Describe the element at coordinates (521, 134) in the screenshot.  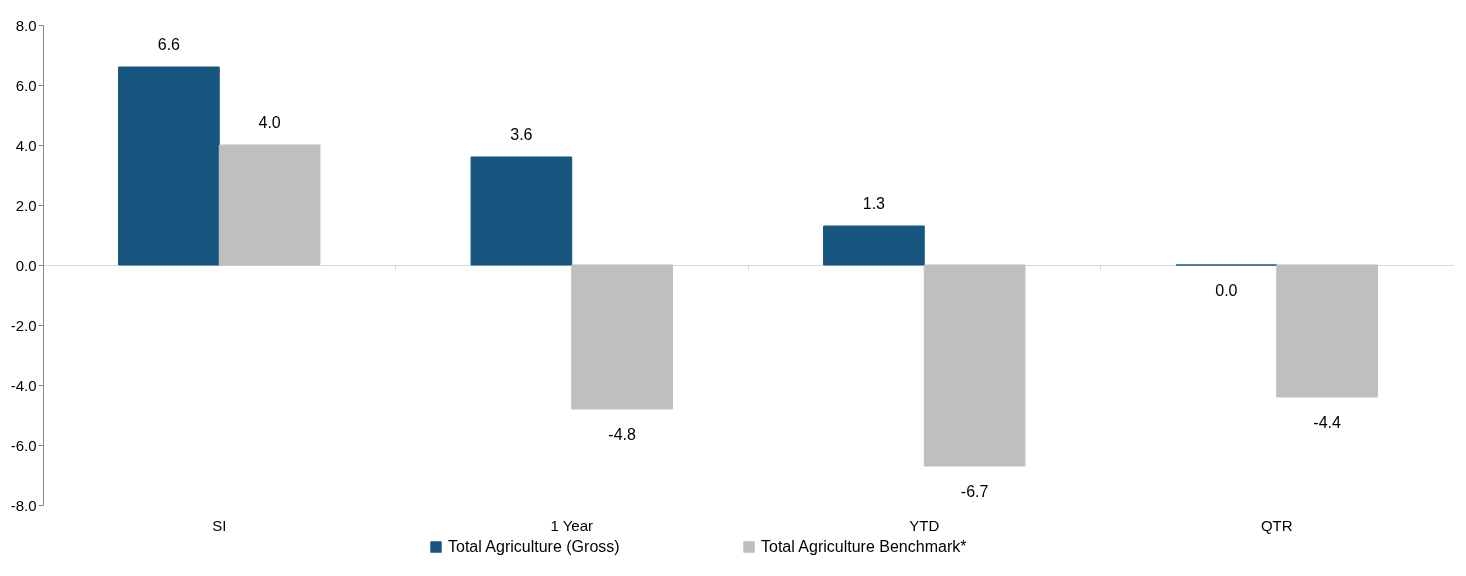
I see `data-label: 3.6` at that location.